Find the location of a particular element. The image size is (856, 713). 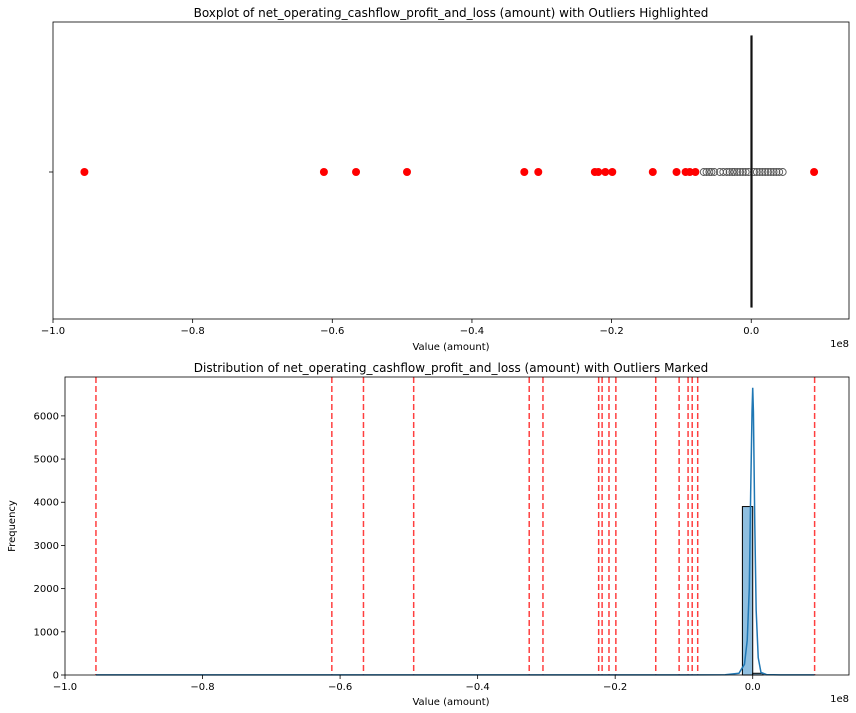

histogram-x-ticks: −1.0 −0.8 −0.6 −0.4 −0.2 0.0 is located at coordinates (407, 684).